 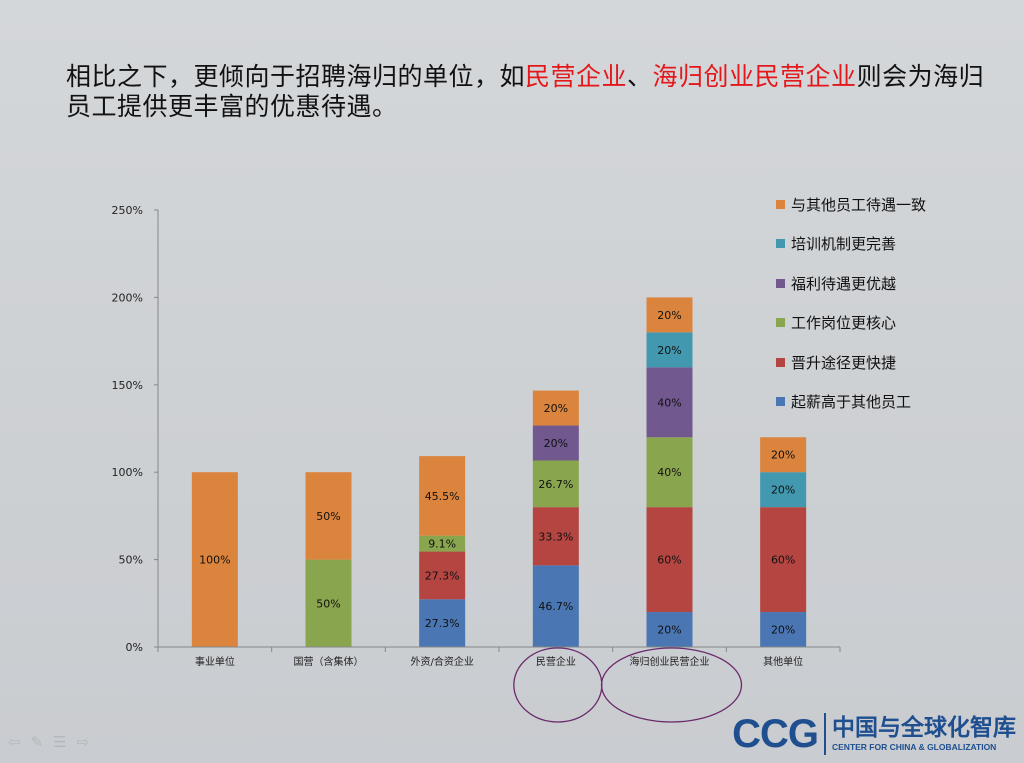 I want to click on pen-icon: ✎, so click(x=37, y=742).